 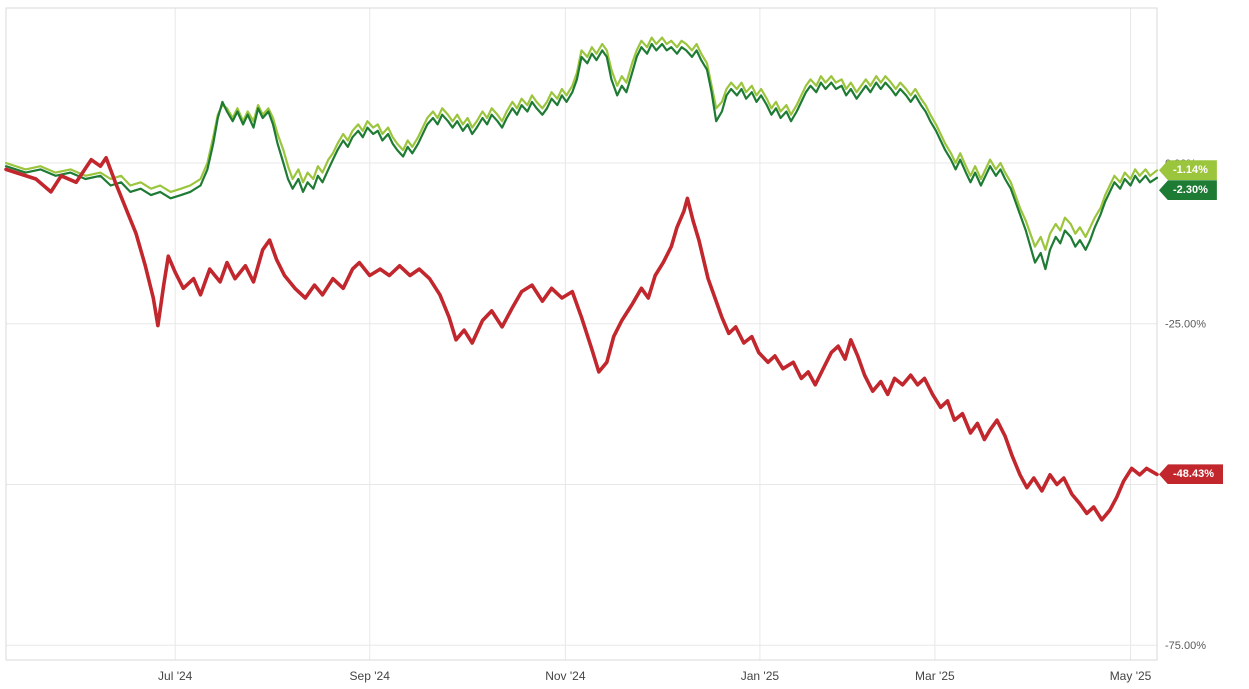 I want to click on last-value-badge-red: -48.43%, so click(x=1191, y=474).